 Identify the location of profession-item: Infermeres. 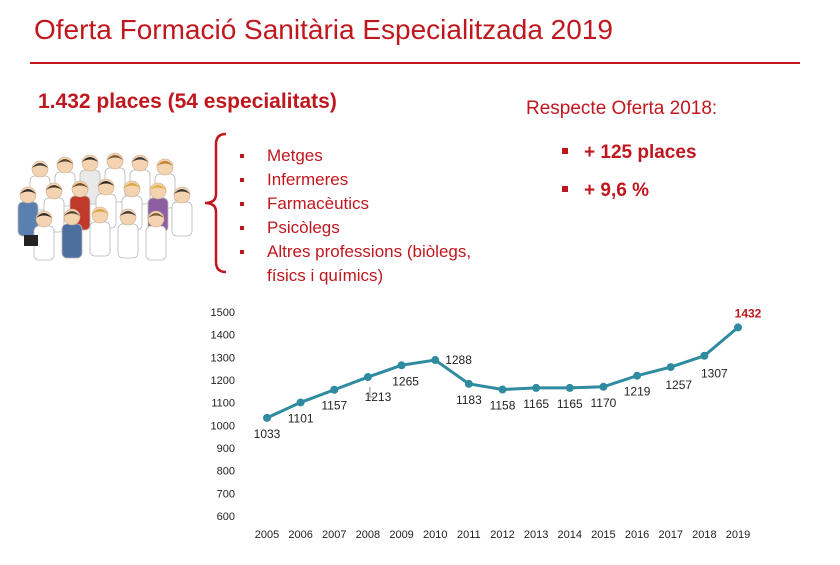
(353, 180).